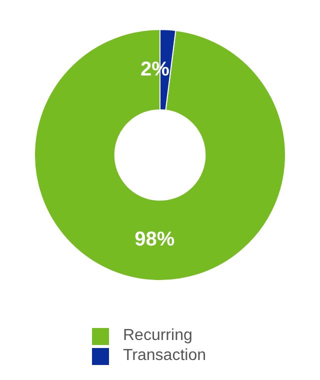  I want to click on data-label: 98%, so click(154, 239).